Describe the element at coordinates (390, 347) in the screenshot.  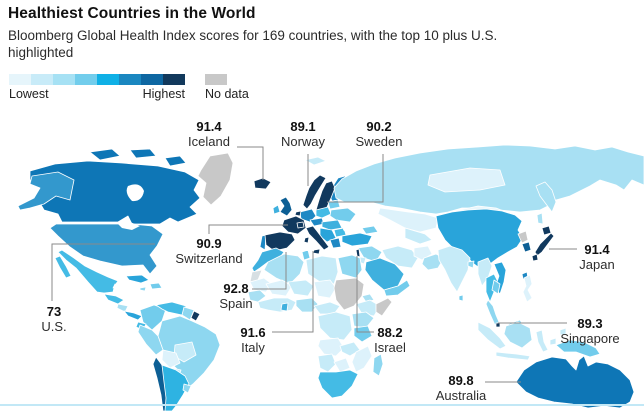
I see `country-name: Israel` at that location.